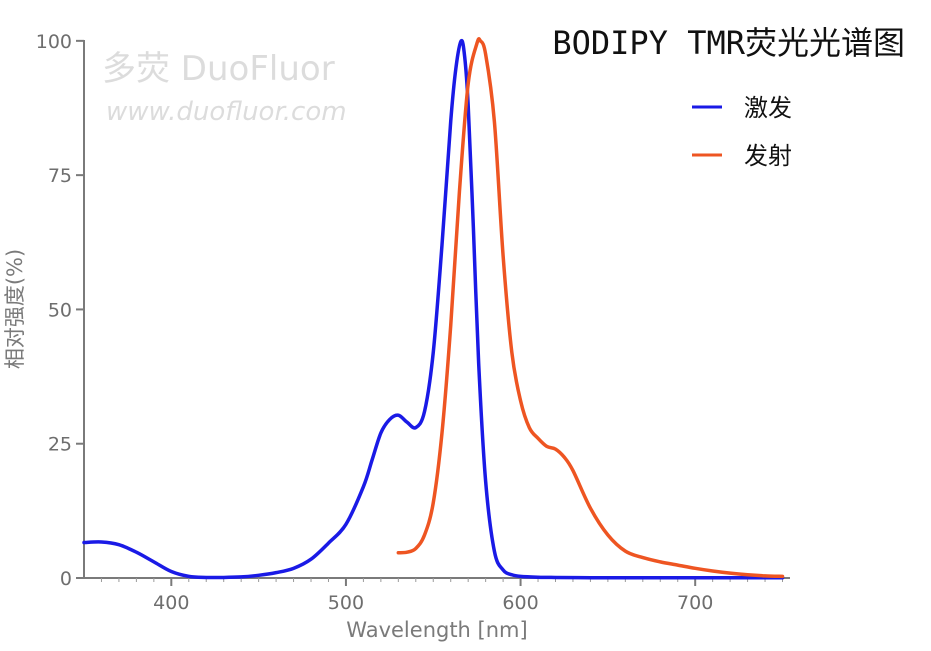 This screenshot has width=931, height=651. What do you see at coordinates (171, 603) in the screenshot?
I see `x-tick-label: 400` at bounding box center [171, 603].